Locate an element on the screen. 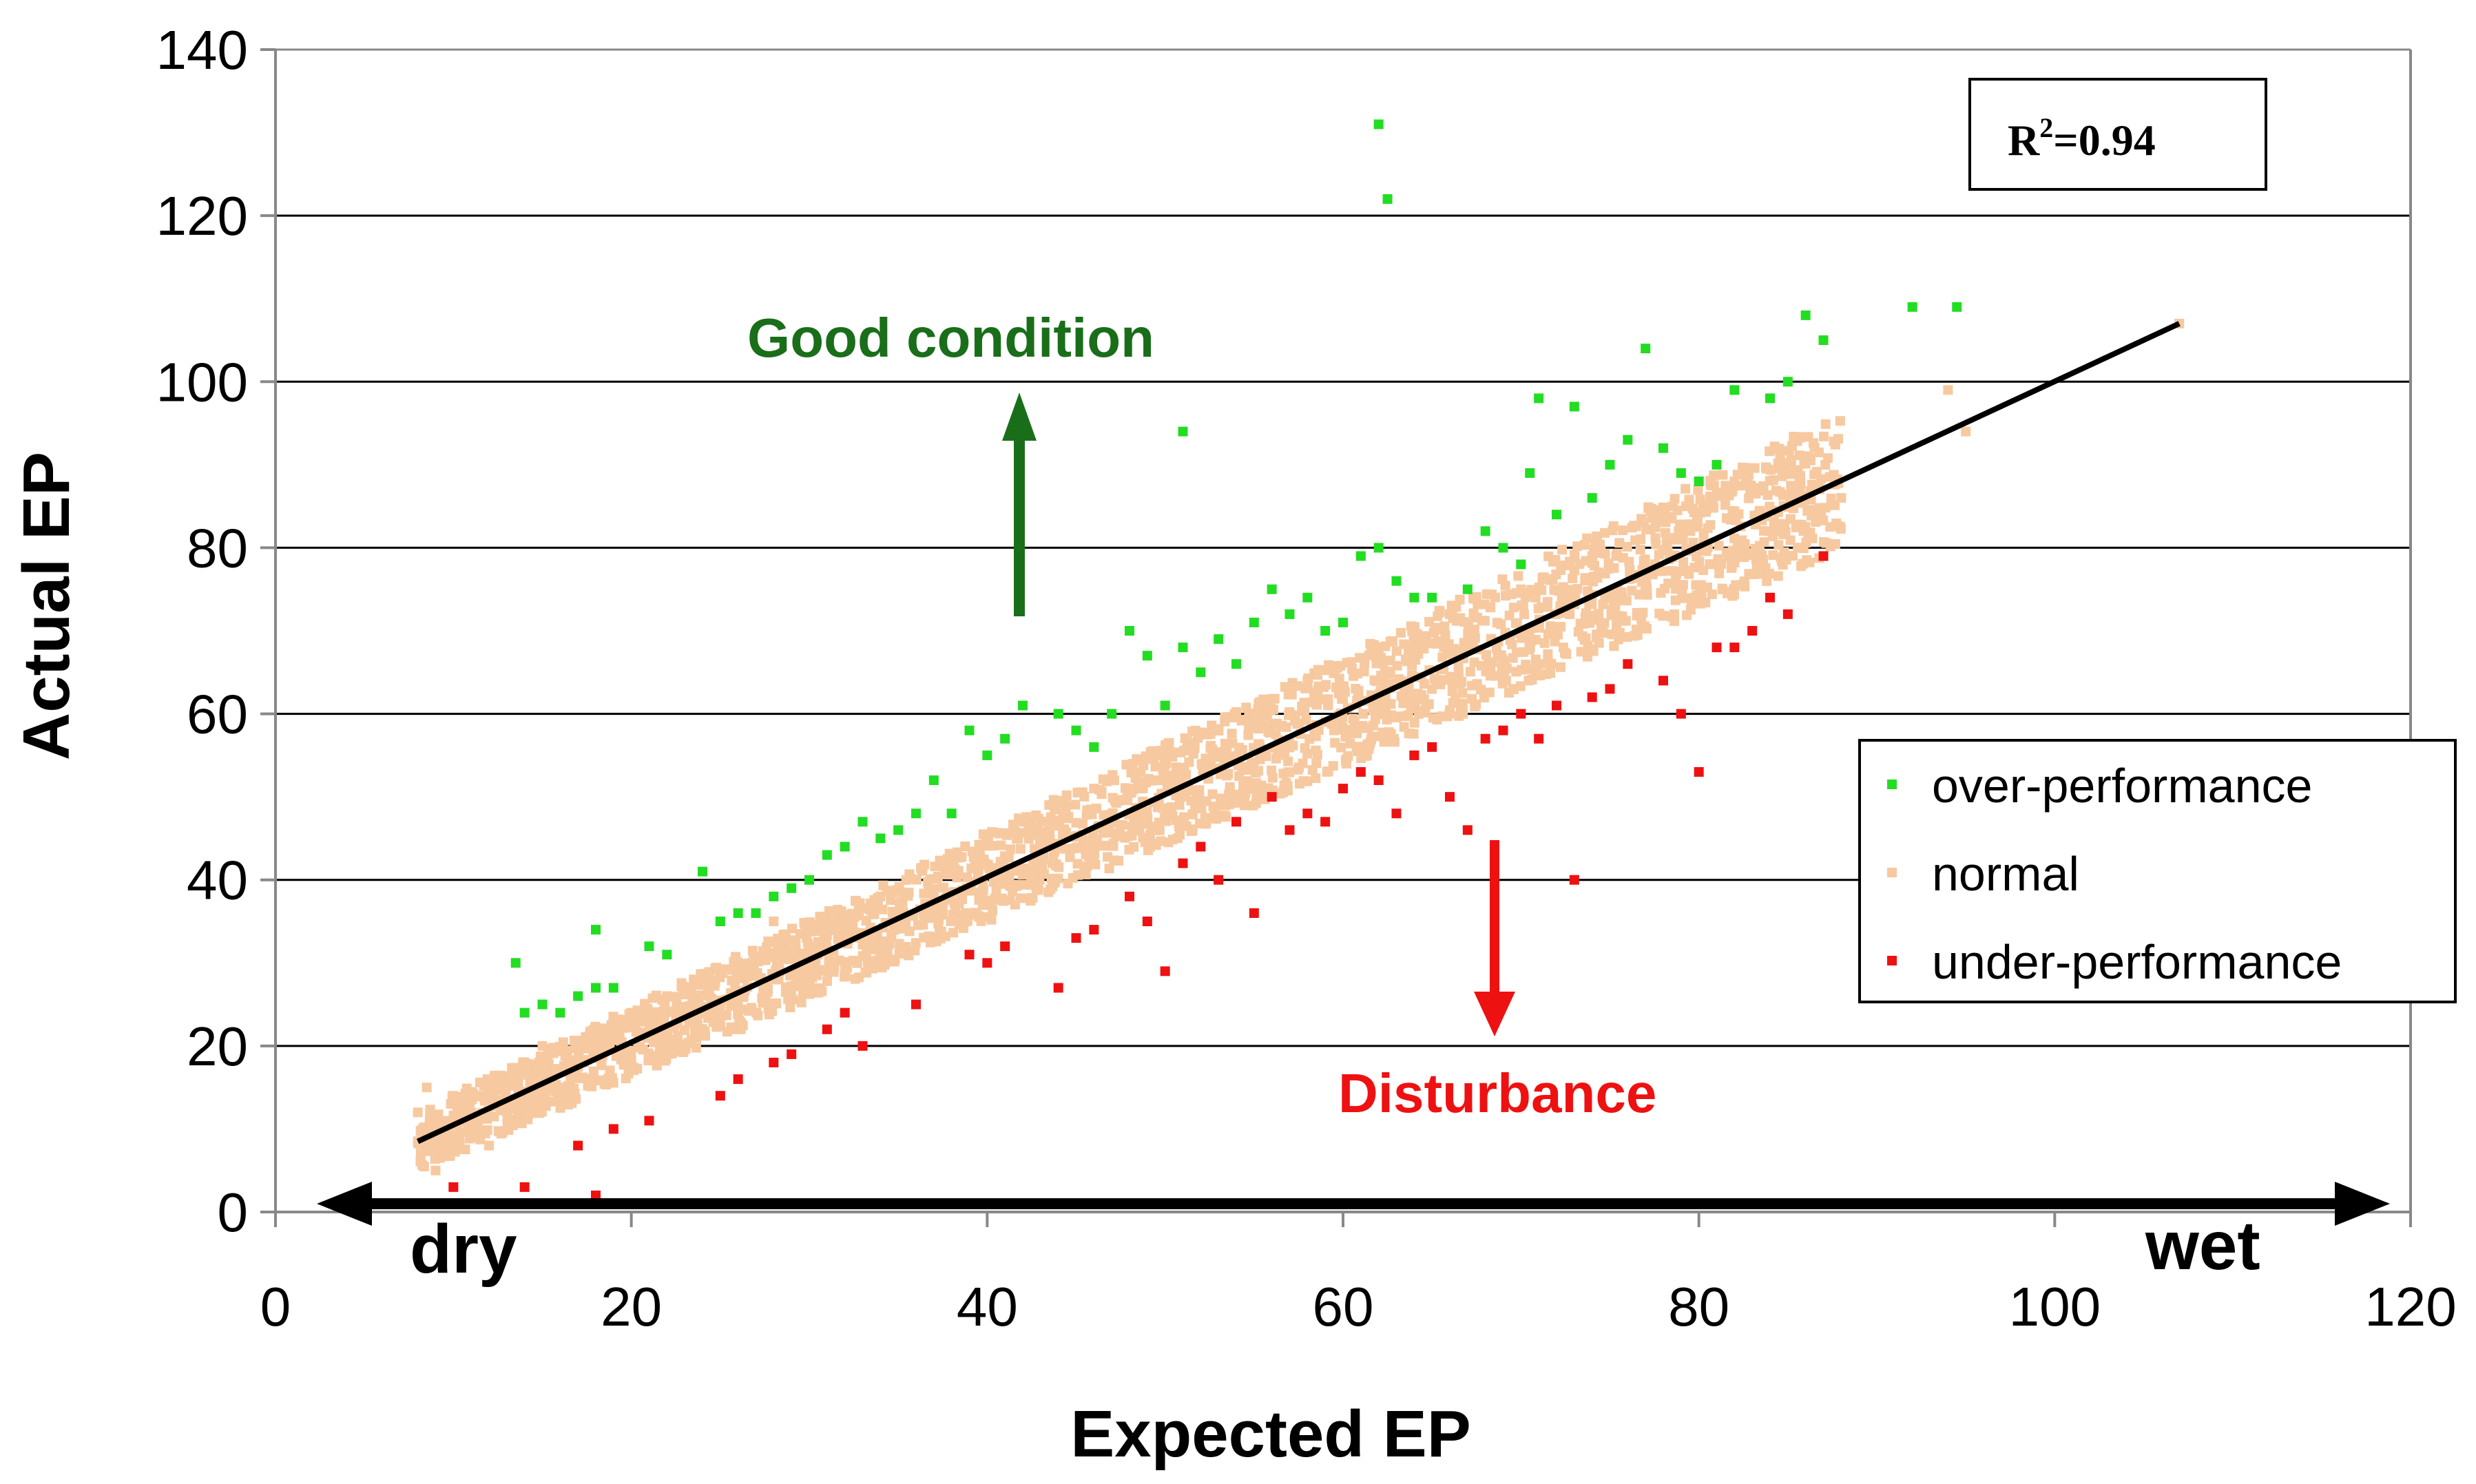  r-squared-label: R2=0.94 is located at coordinates (2082, 139).